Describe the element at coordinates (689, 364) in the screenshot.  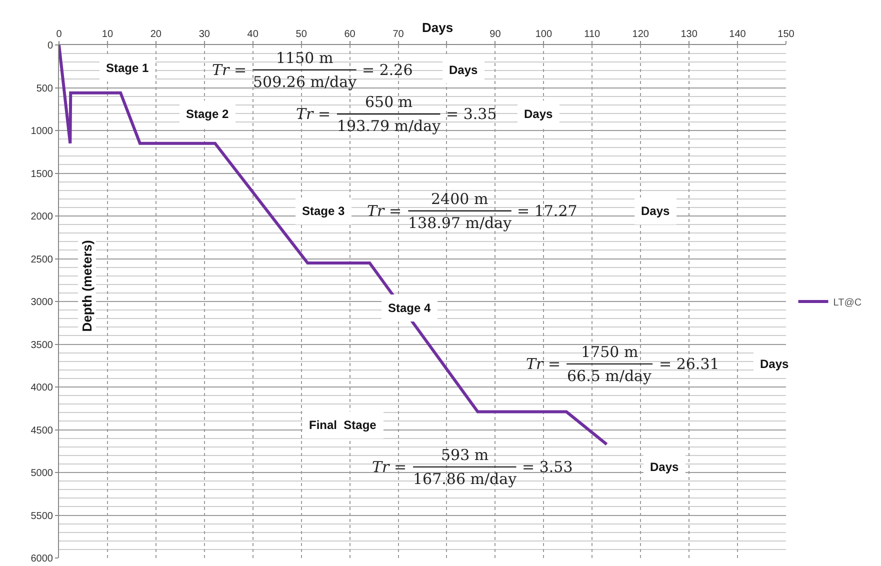
I see `annotation: = 26.31` at that location.